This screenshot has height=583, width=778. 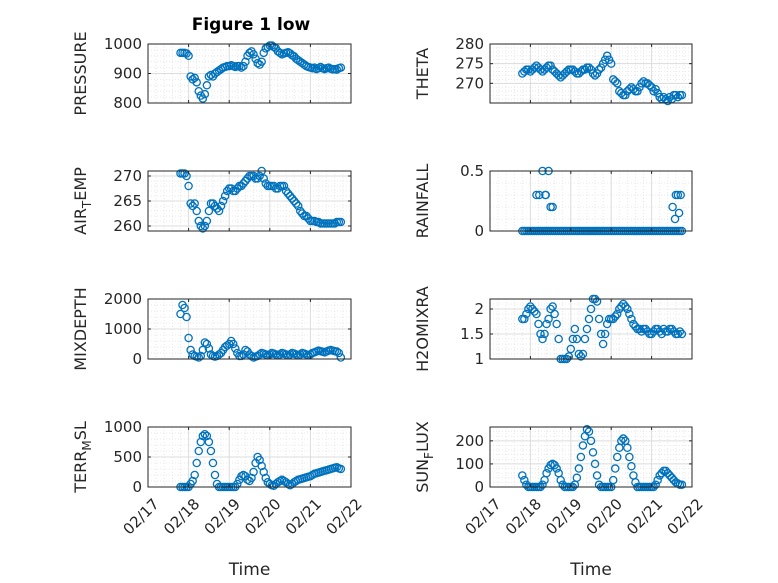 What do you see at coordinates (422, 74) in the screenshot?
I see `y-axis-label: THETA` at bounding box center [422, 74].